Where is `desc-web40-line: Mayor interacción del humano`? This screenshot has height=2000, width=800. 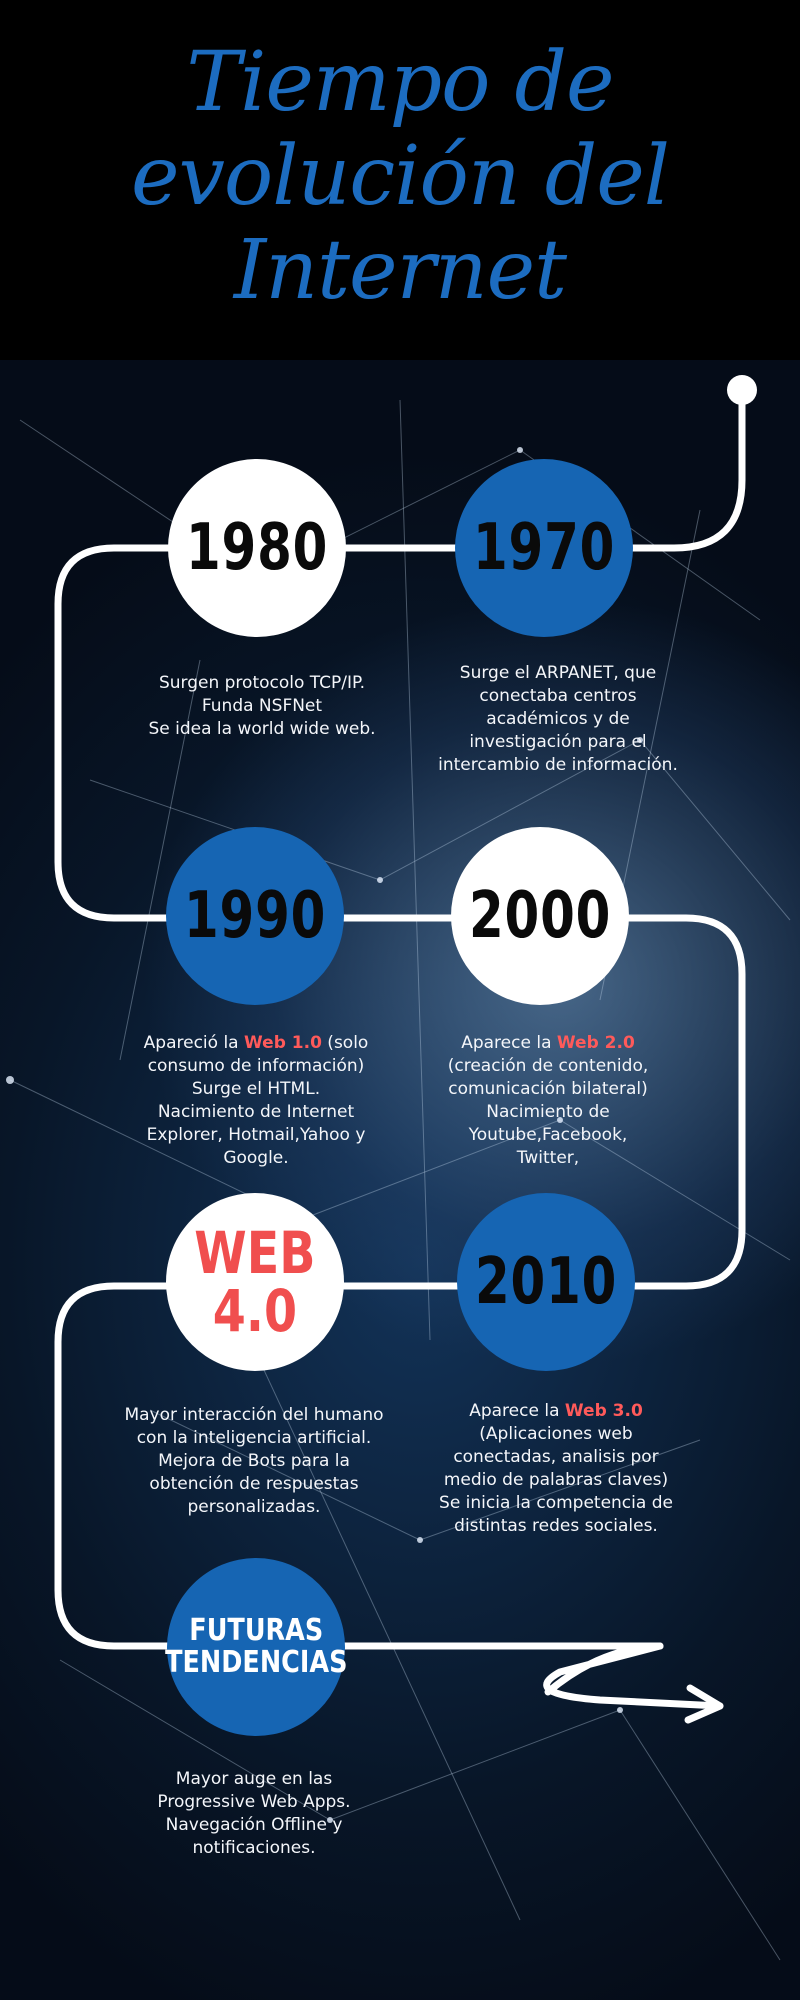
desc-web40-line: Mayor interacción del humano is located at coordinates (254, 1415).